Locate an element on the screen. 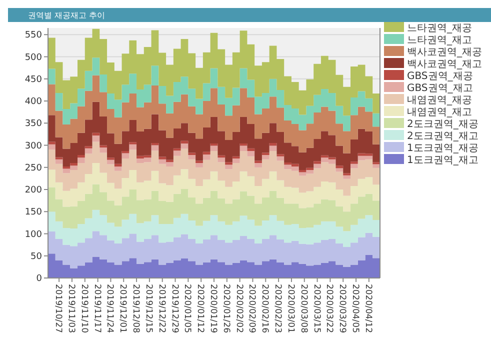 This screenshot has height=344, width=491. y-tick-label: 400 is located at coordinates (33, 102).